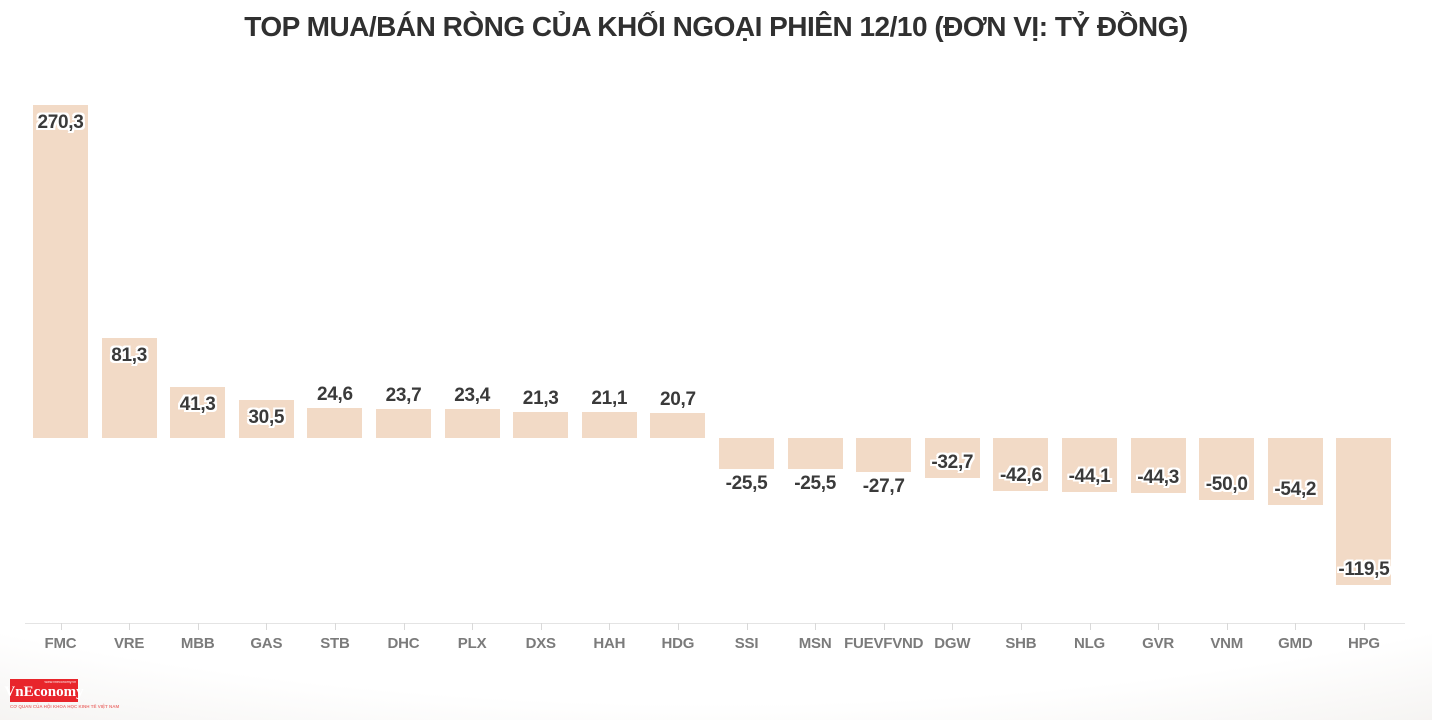  Describe the element at coordinates (746, 454) in the screenshot. I see `bar-SSI` at that location.